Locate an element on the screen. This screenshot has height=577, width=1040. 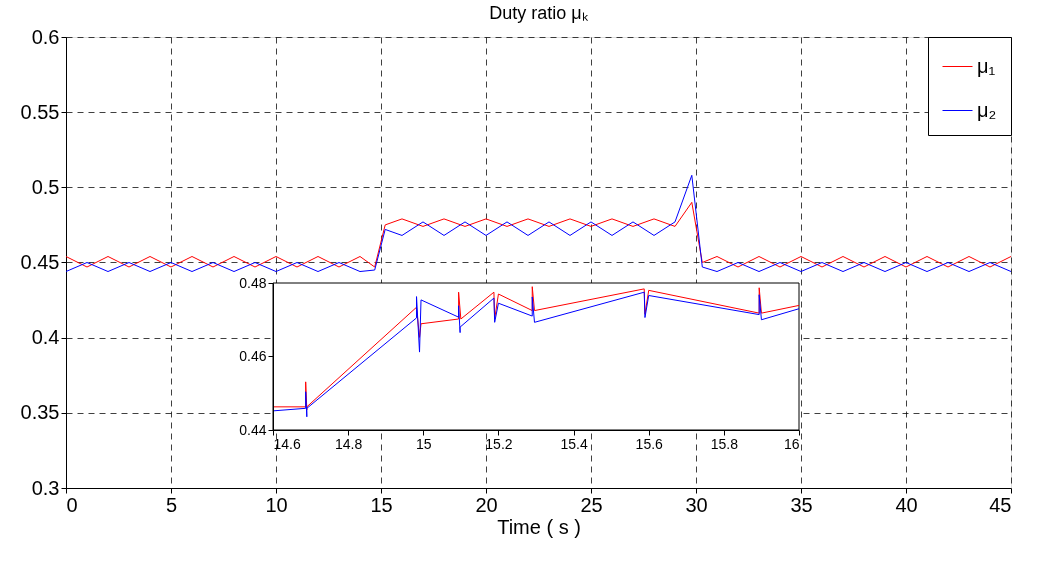
y-tick-label: 0.45 is located at coordinates (40, 262).